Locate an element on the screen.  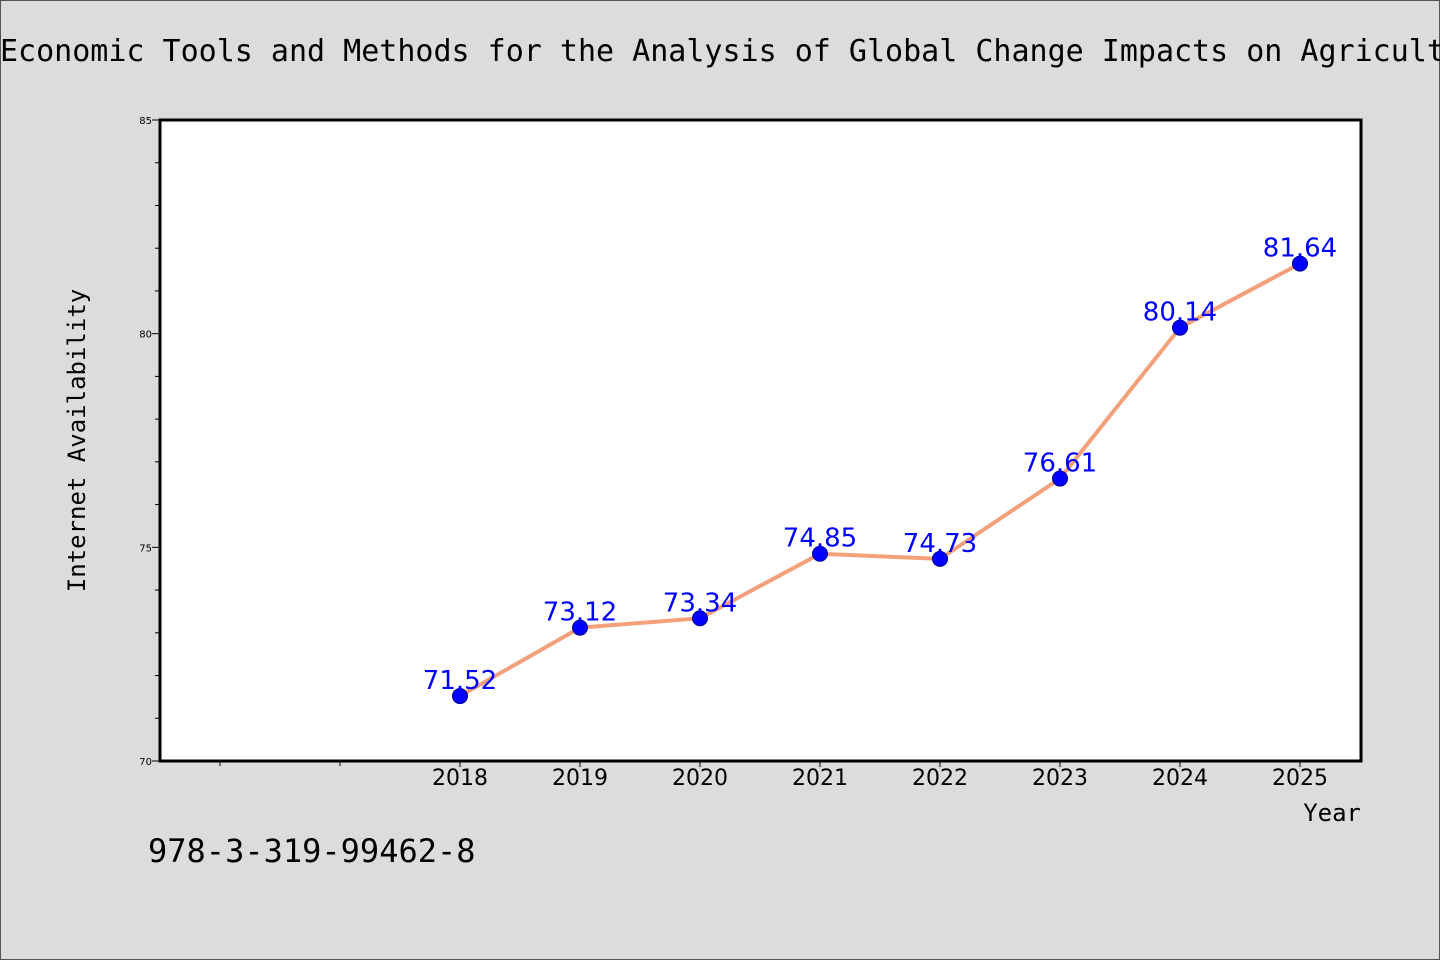
data-label: 73.34 is located at coordinates (700, 603).